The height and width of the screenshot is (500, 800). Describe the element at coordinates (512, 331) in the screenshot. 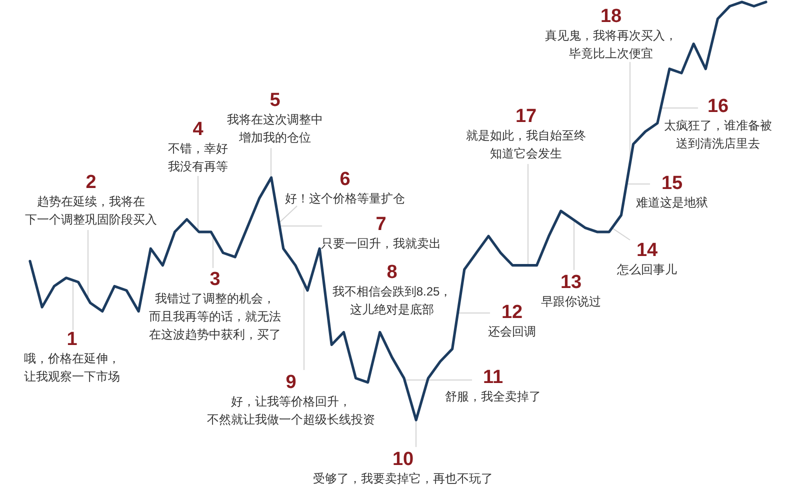

I see `annotation: 还会回调` at that location.